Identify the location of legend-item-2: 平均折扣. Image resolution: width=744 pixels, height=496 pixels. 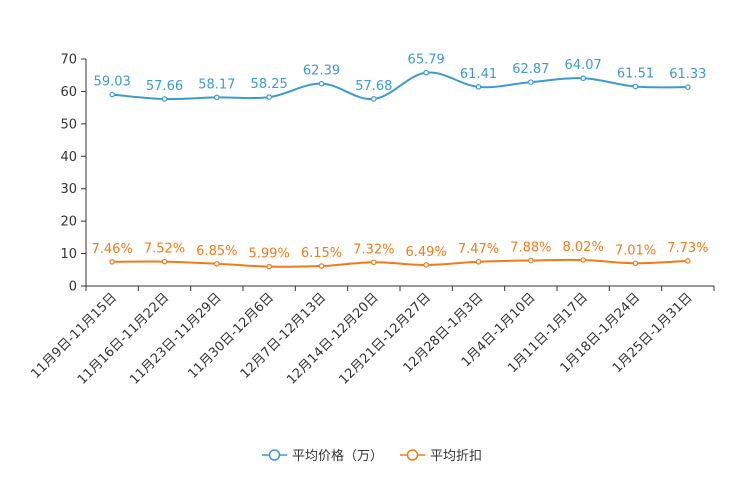
(441, 456).